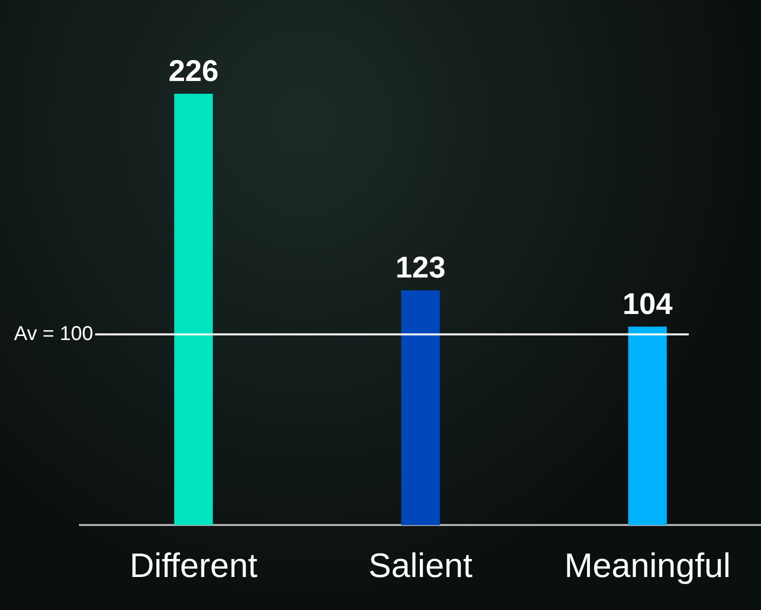 This screenshot has height=610, width=761. I want to click on data-label: 226, so click(193, 71).